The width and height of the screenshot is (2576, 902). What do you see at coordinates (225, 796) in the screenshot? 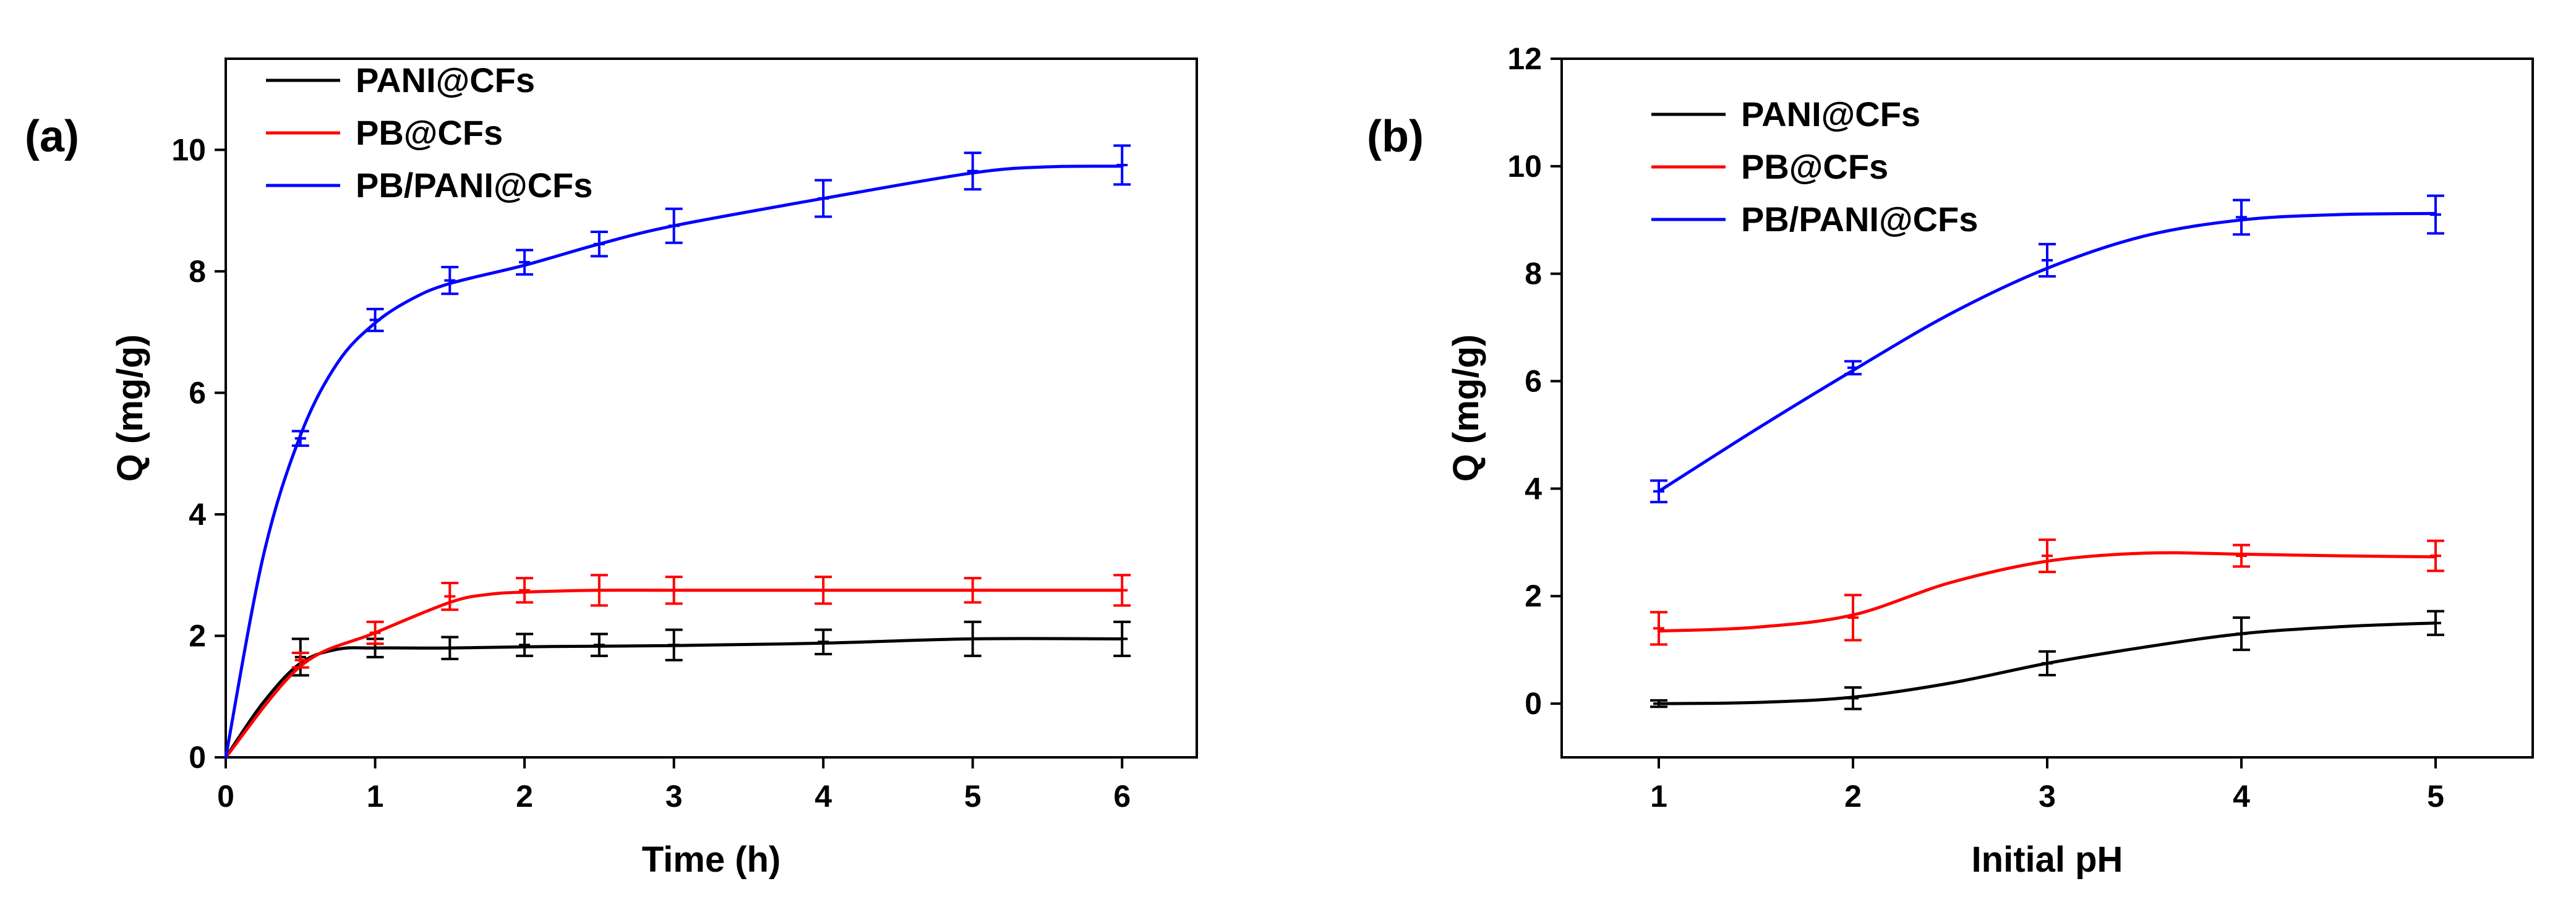
I see `x-tick-label: 0` at bounding box center [225, 796].